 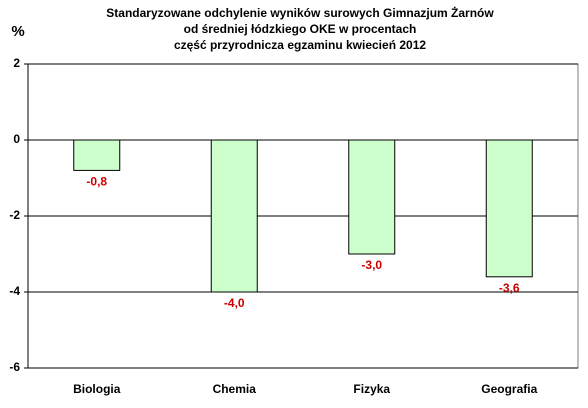 What do you see at coordinates (17, 31) in the screenshot?
I see `y-axis-label: %` at bounding box center [17, 31].